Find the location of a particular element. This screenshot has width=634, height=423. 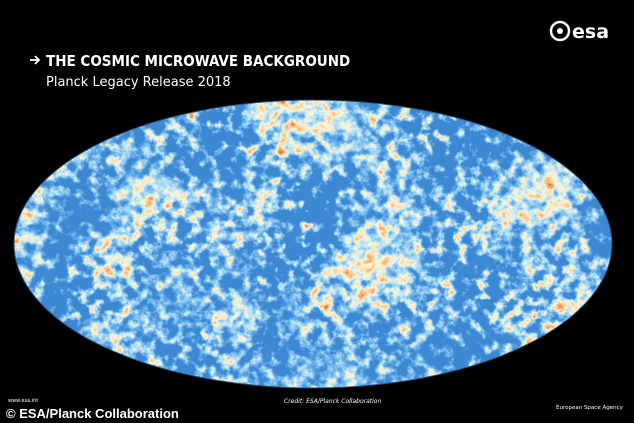

website: www.esa.int is located at coordinates (23, 401).